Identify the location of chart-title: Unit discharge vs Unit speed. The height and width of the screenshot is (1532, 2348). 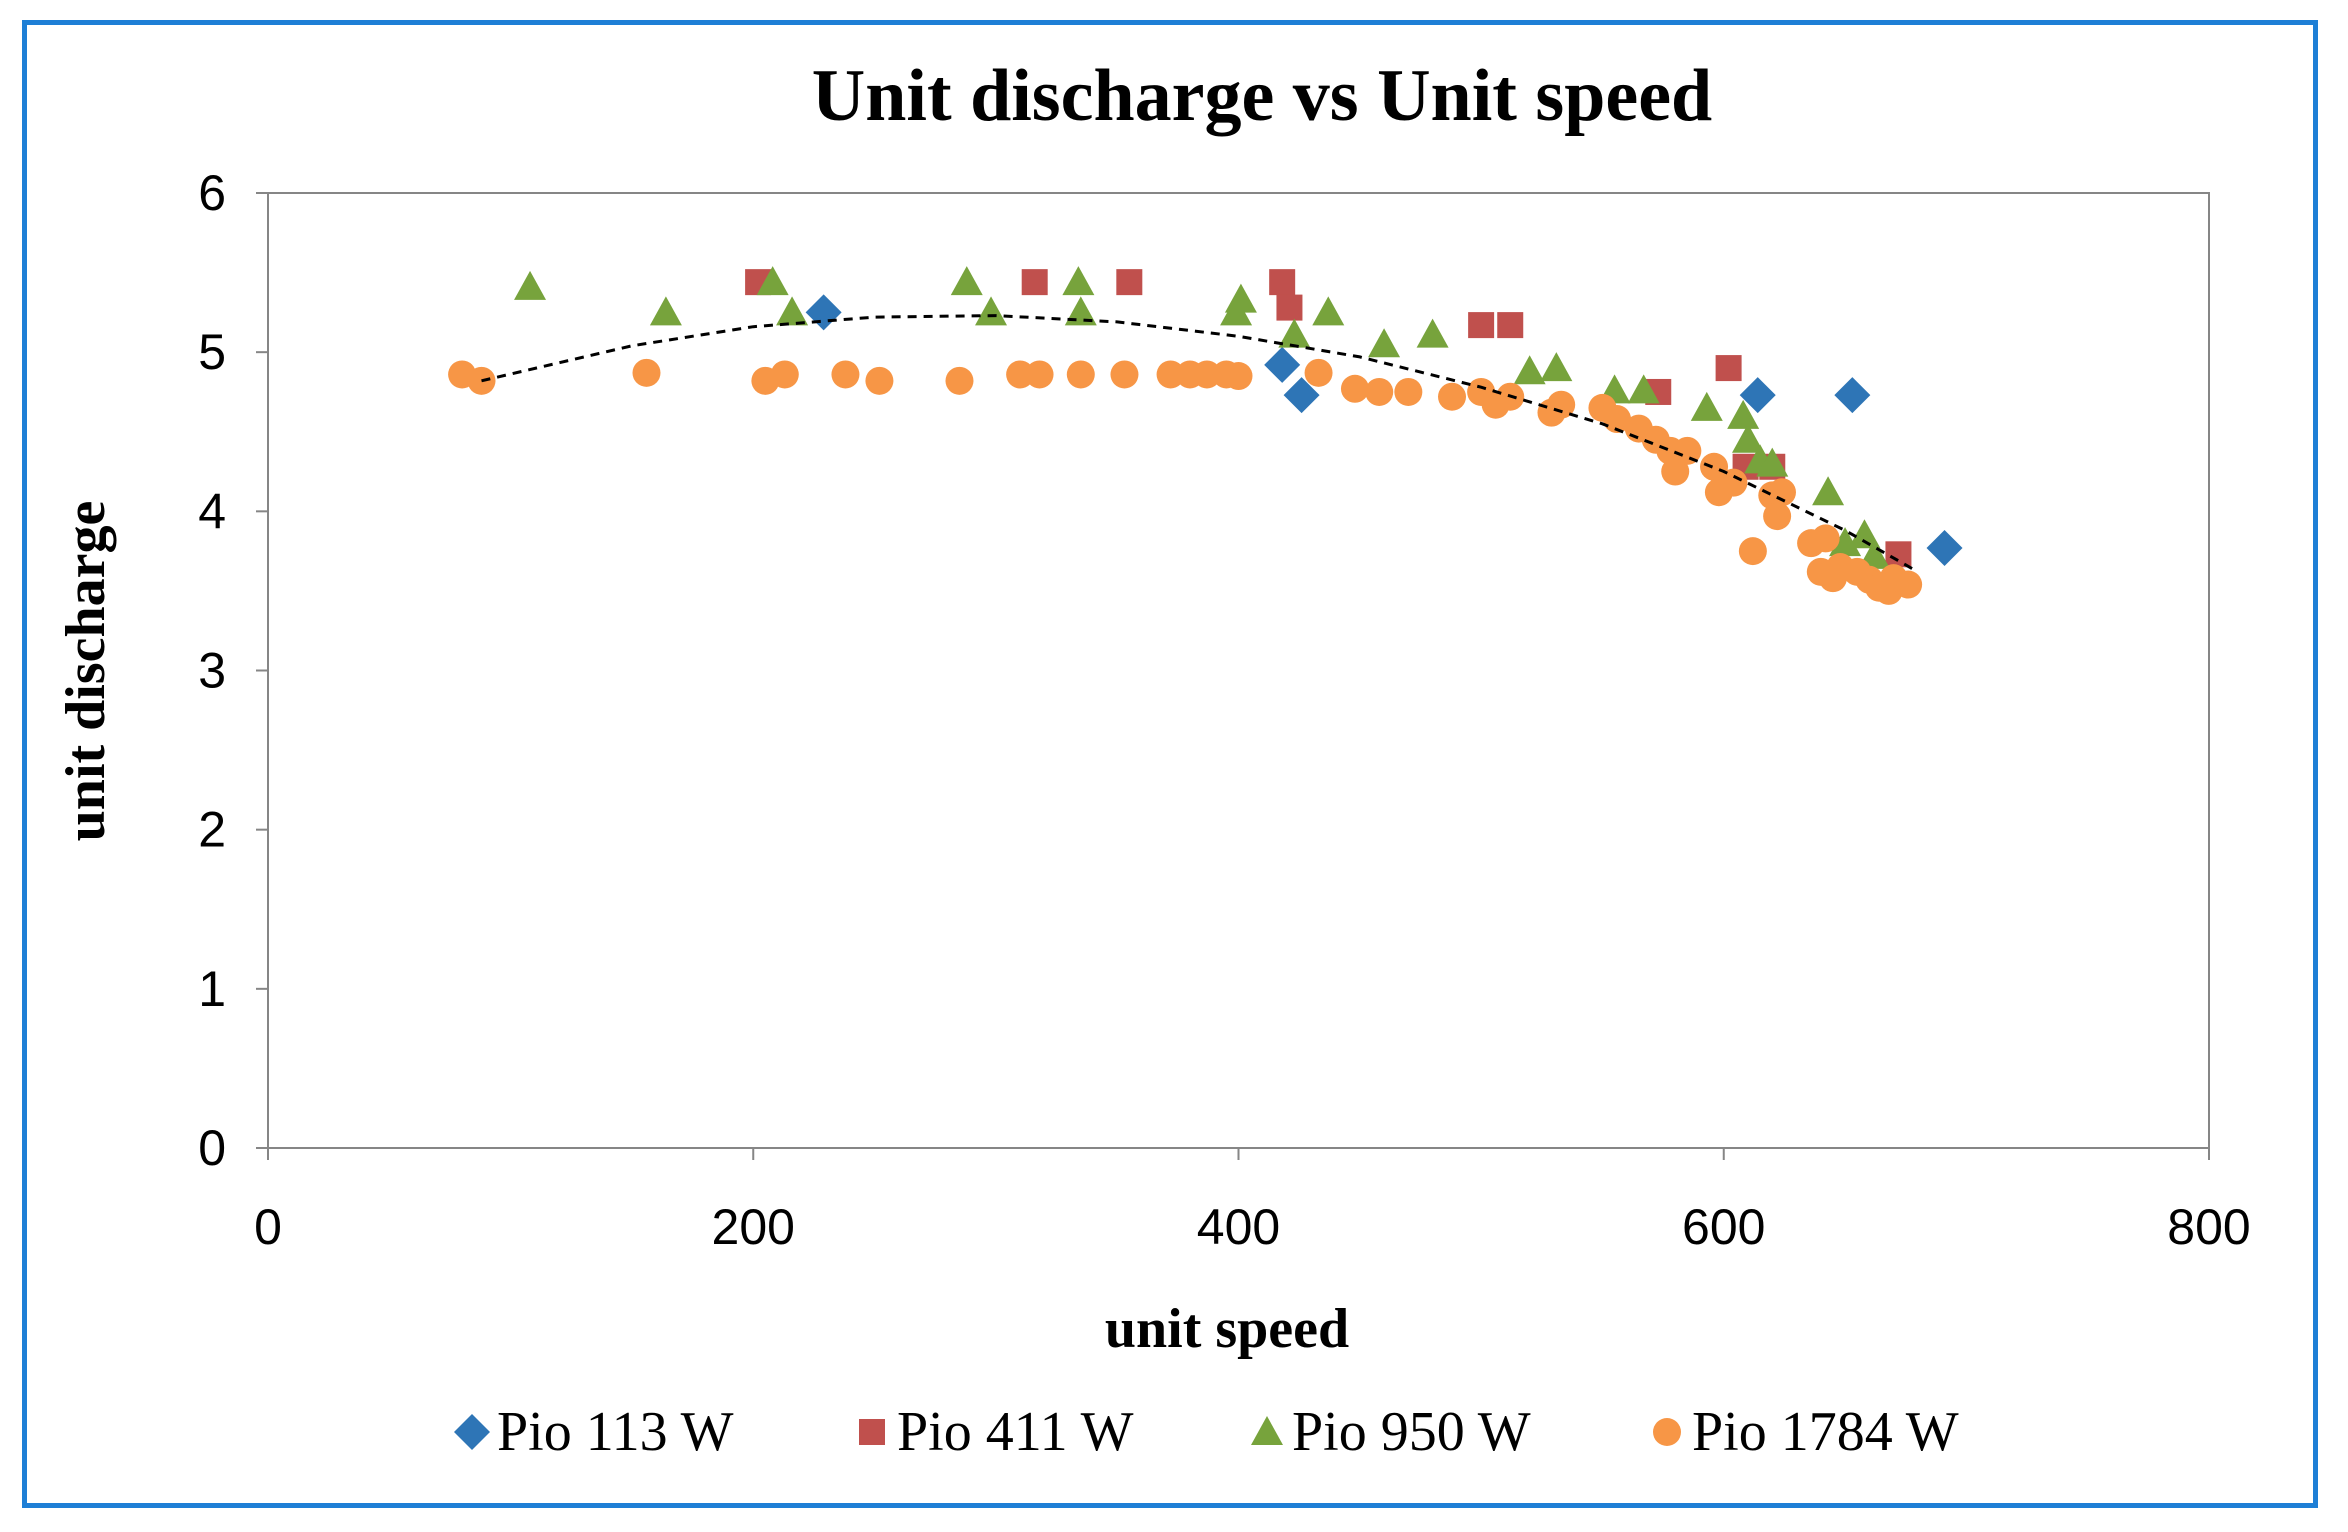
(1262, 96).